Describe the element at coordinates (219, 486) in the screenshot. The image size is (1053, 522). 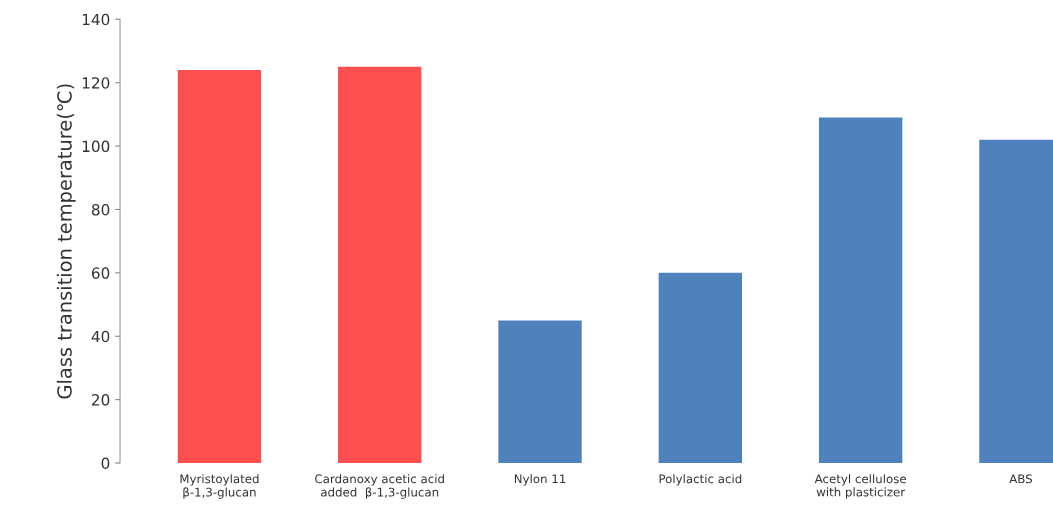
I see `x-tick-label: Myristoylated β-1,3-glucan` at that location.